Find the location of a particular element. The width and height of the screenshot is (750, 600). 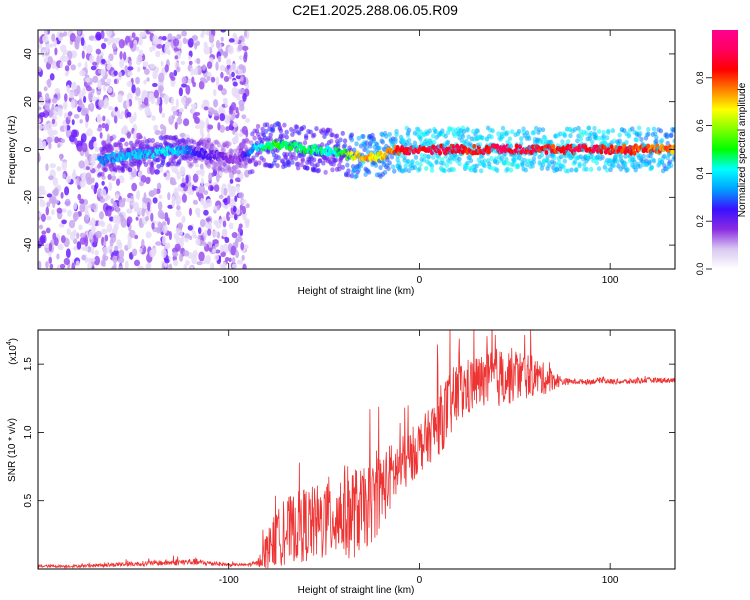

spectrogram-track-mark is located at coordinates (553, 146).